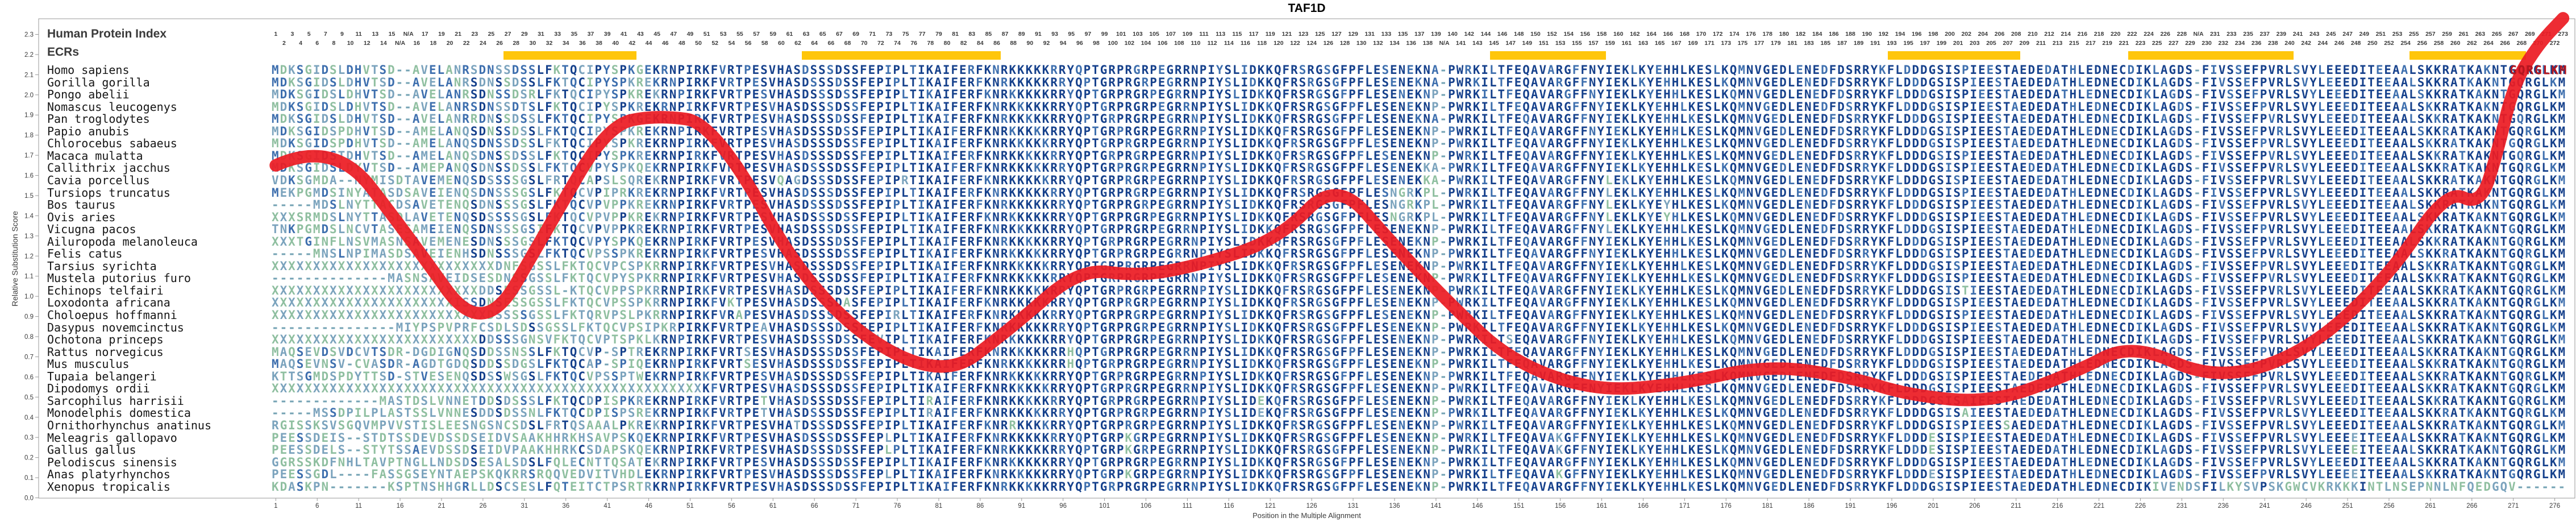 This screenshot has height=526, width=2576. What do you see at coordinates (112, 462) in the screenshot?
I see `species-label: Pelodiscus sinensis` at bounding box center [112, 462].